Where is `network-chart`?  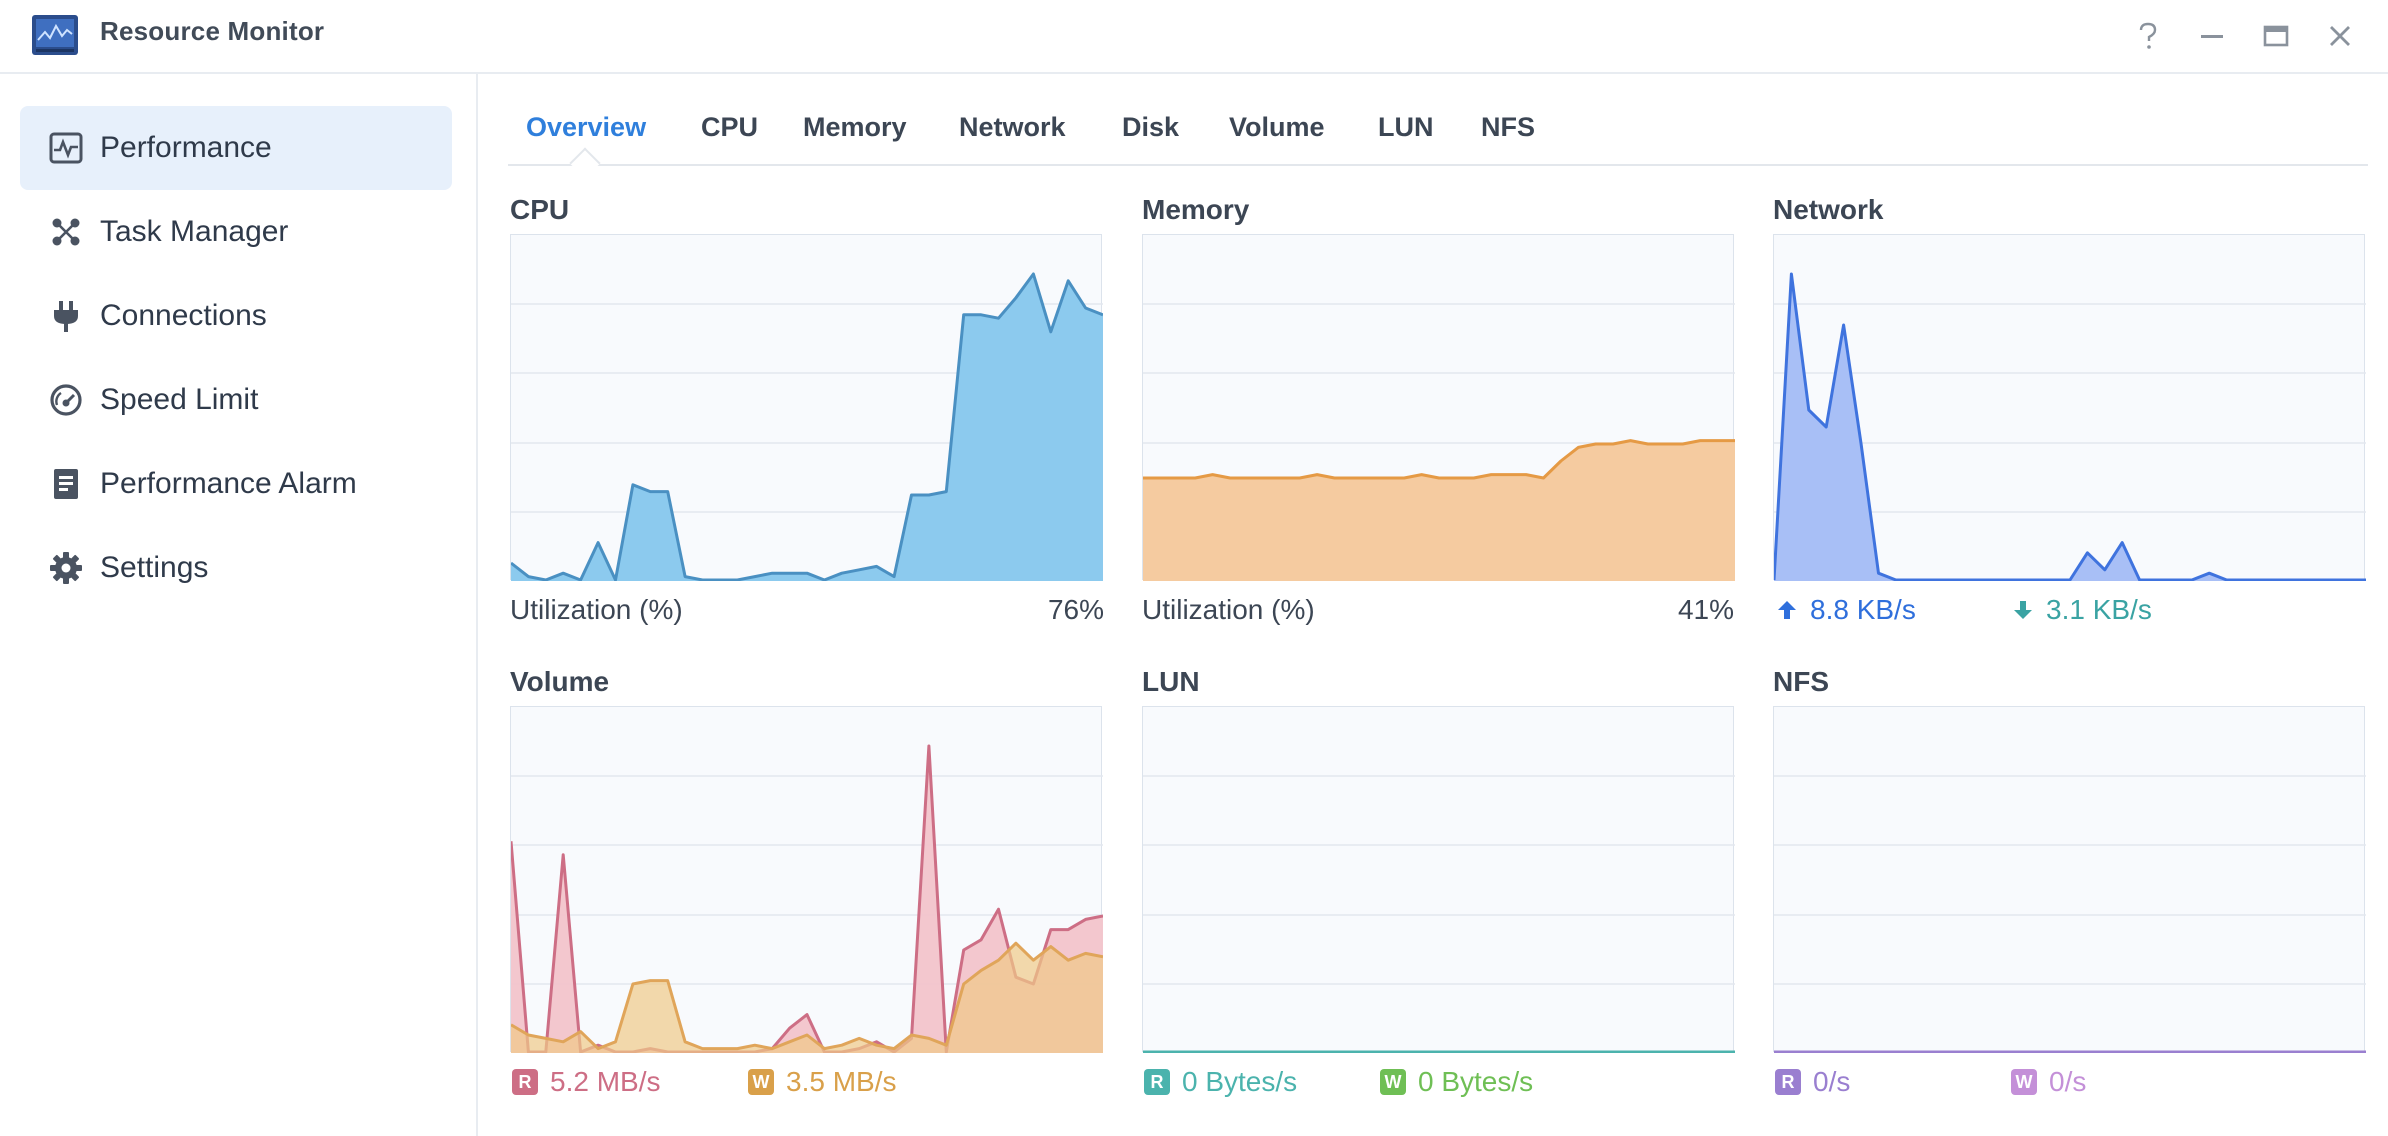 network-chart is located at coordinates (2069, 407).